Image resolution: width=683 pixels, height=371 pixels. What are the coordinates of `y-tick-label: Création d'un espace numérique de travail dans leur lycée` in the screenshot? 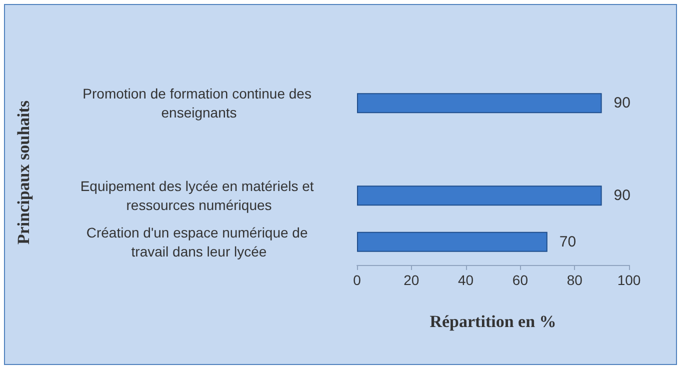 It's located at (199, 242).